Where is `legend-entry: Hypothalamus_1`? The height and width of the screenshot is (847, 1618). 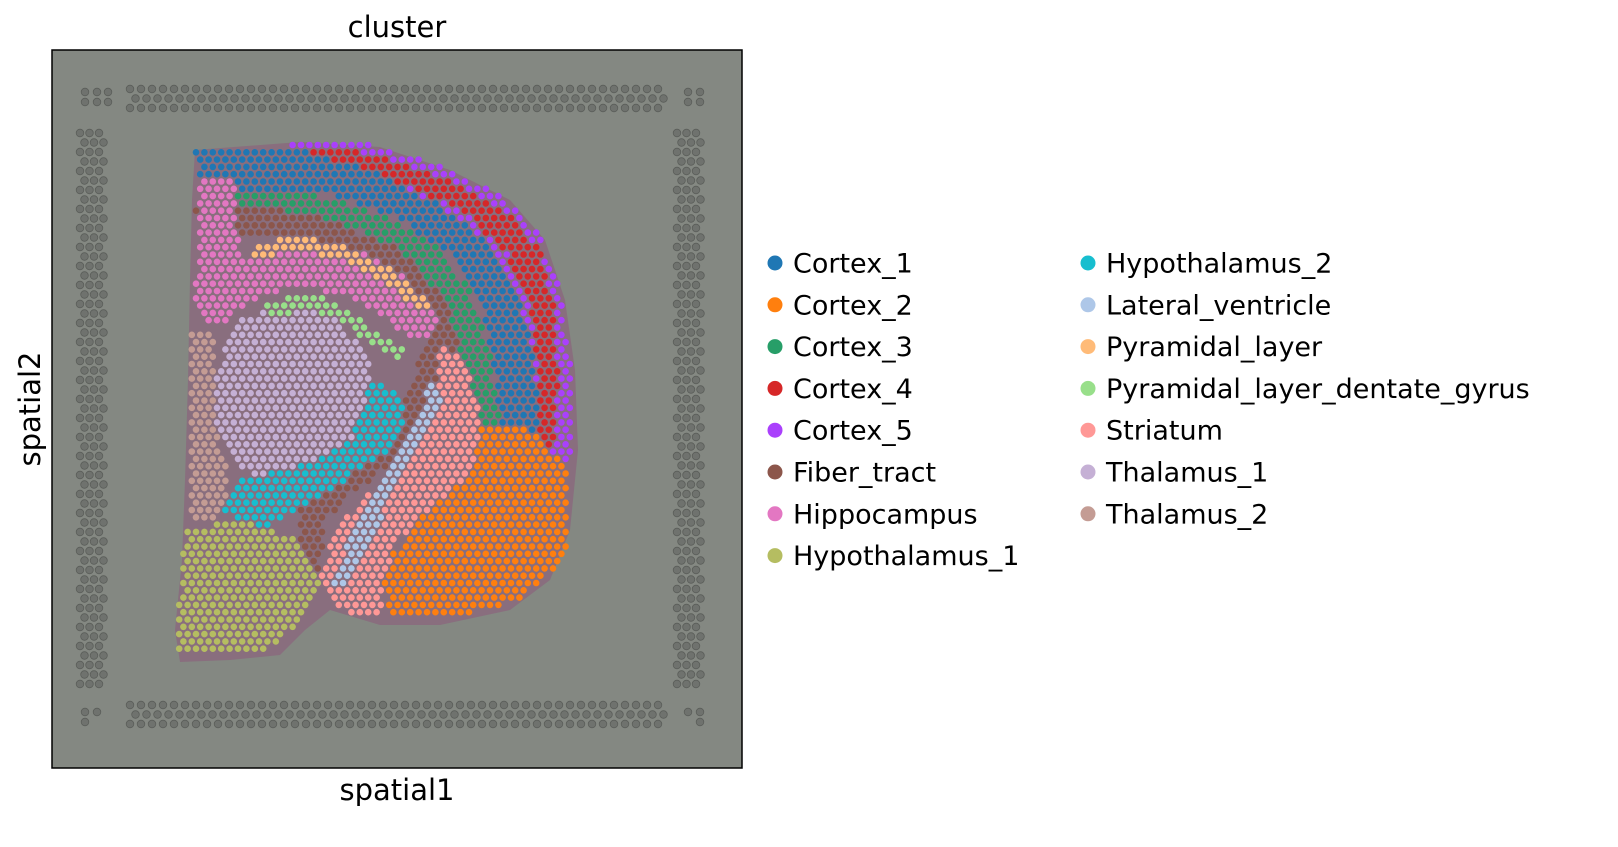
legend-entry: Hypothalamus_1 is located at coordinates (893, 556).